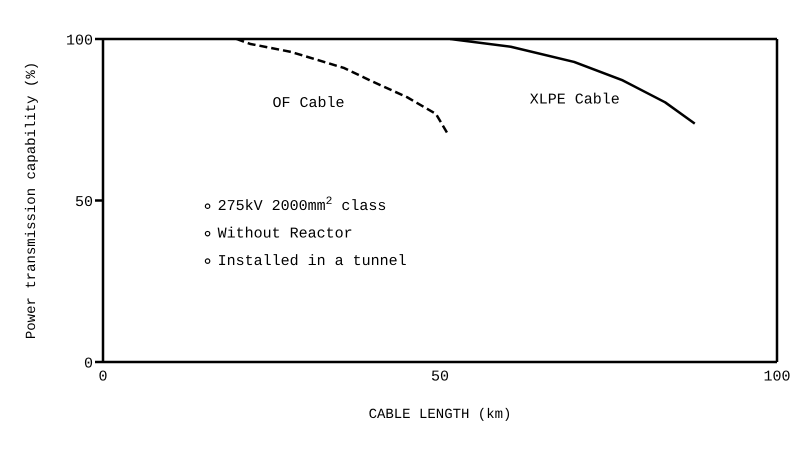 The width and height of the screenshot is (808, 450). What do you see at coordinates (83, 202) in the screenshot?
I see `y-tick-label: 50` at bounding box center [83, 202].